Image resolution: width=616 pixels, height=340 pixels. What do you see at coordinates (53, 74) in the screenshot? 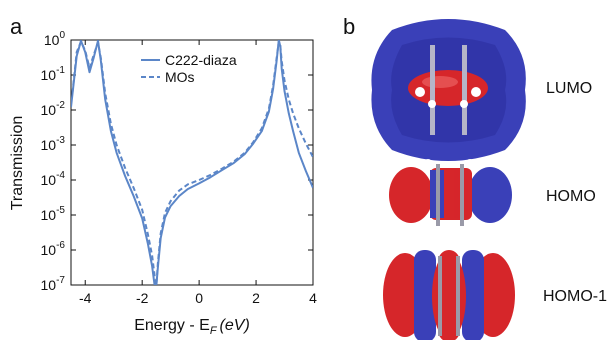
I see `y-tick-label: 10⁻¹` at bounding box center [53, 74].